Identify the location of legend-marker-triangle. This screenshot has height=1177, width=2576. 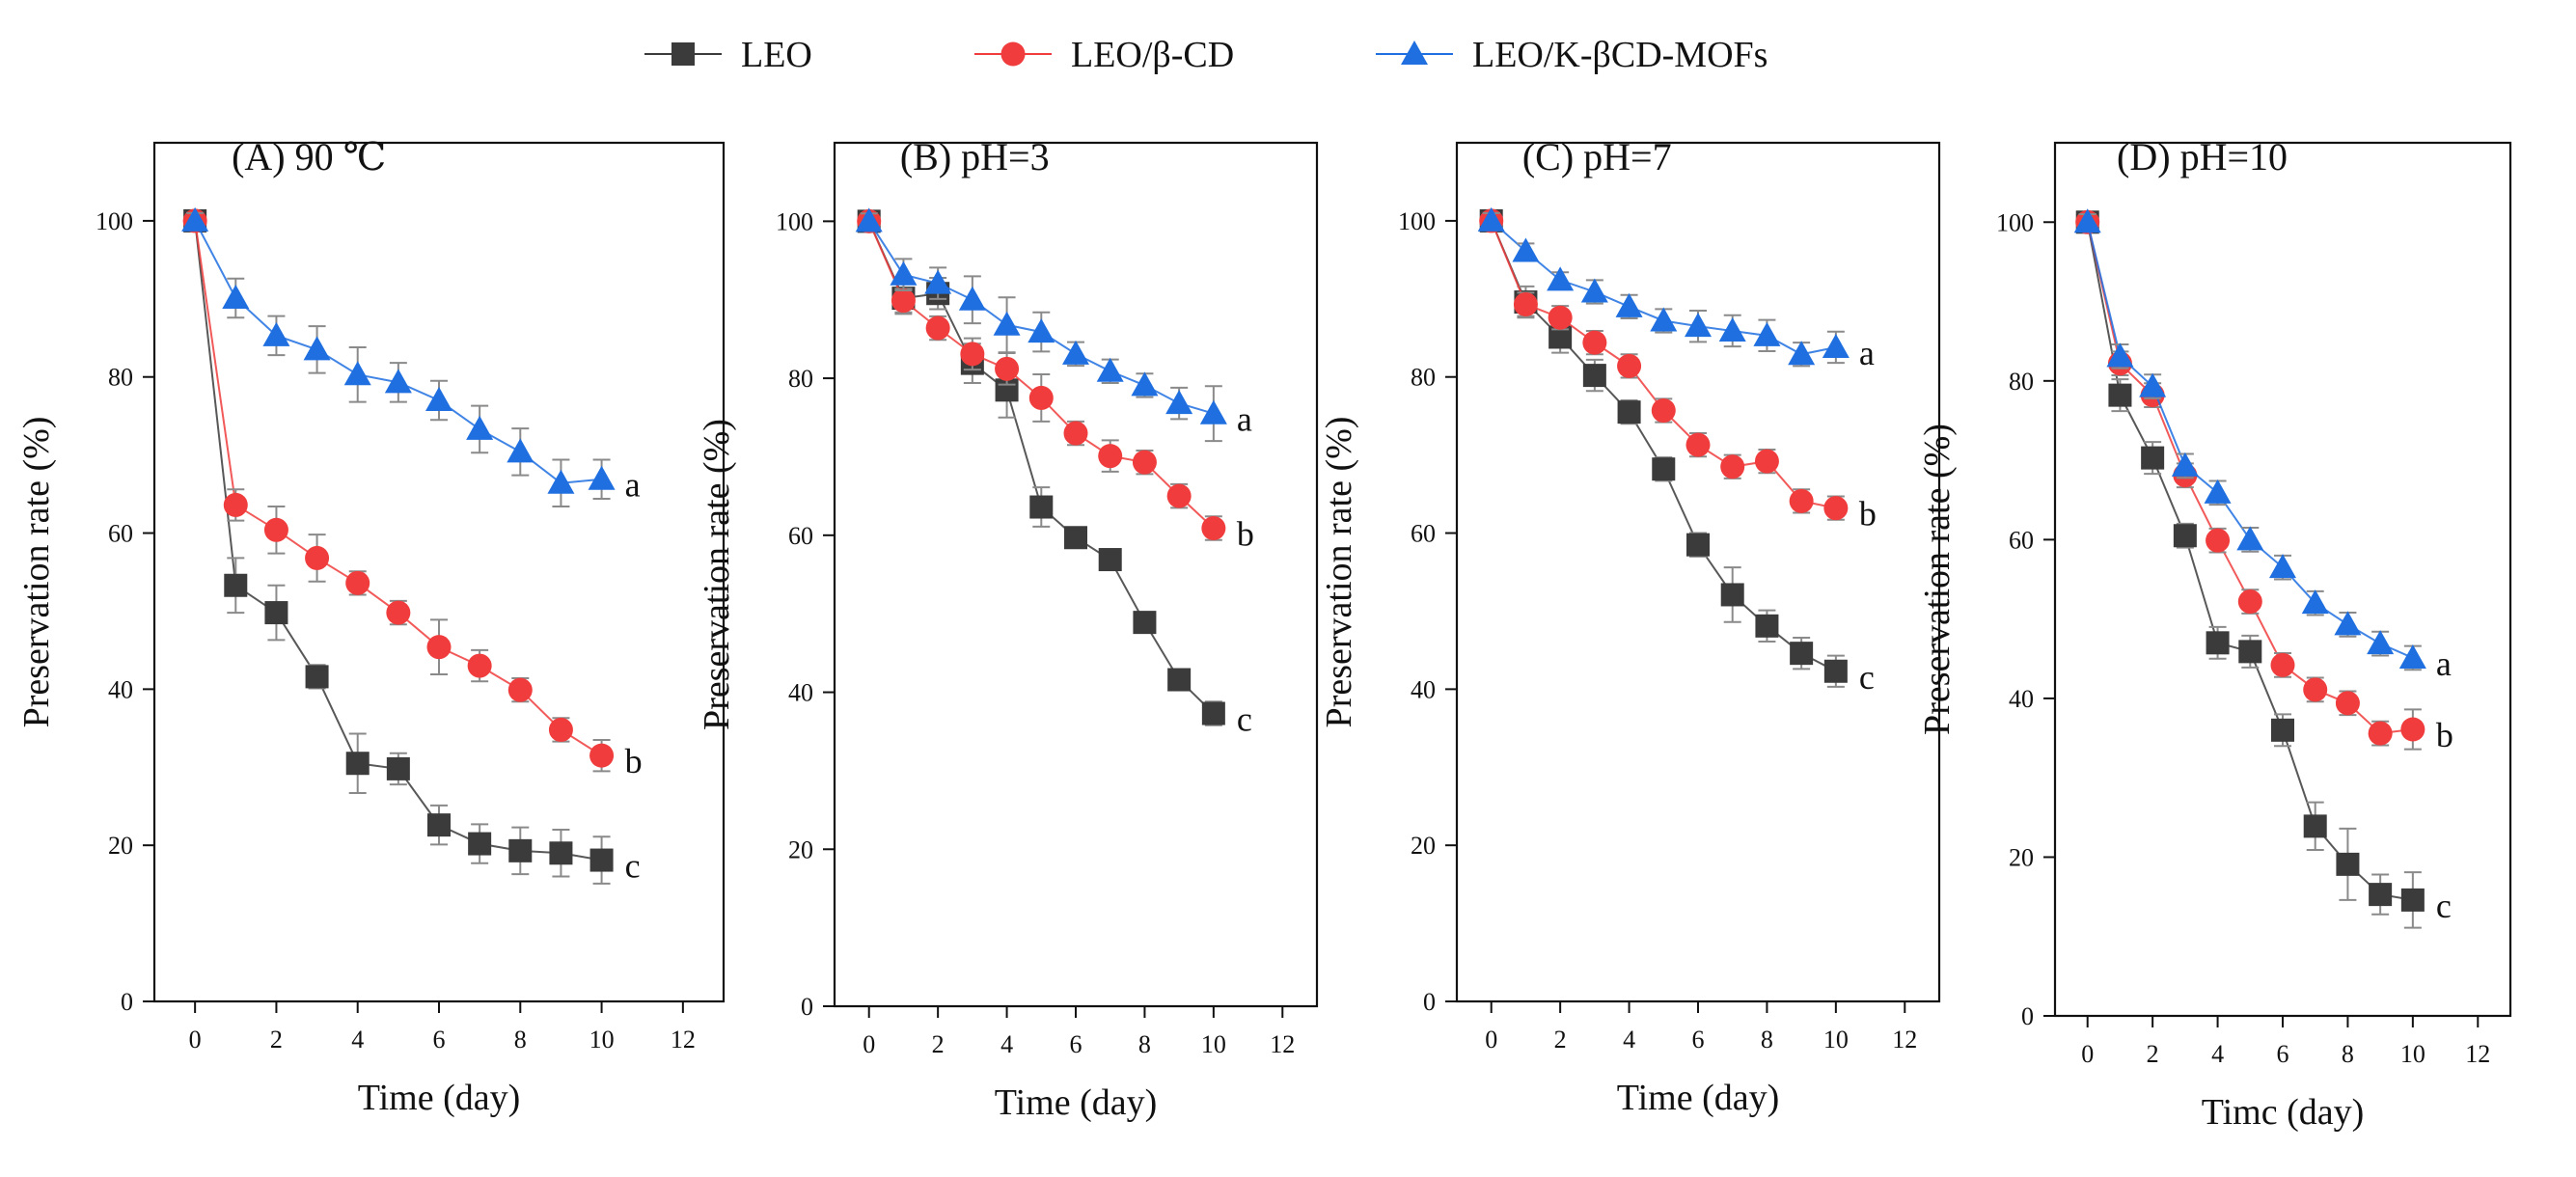
(1415, 53).